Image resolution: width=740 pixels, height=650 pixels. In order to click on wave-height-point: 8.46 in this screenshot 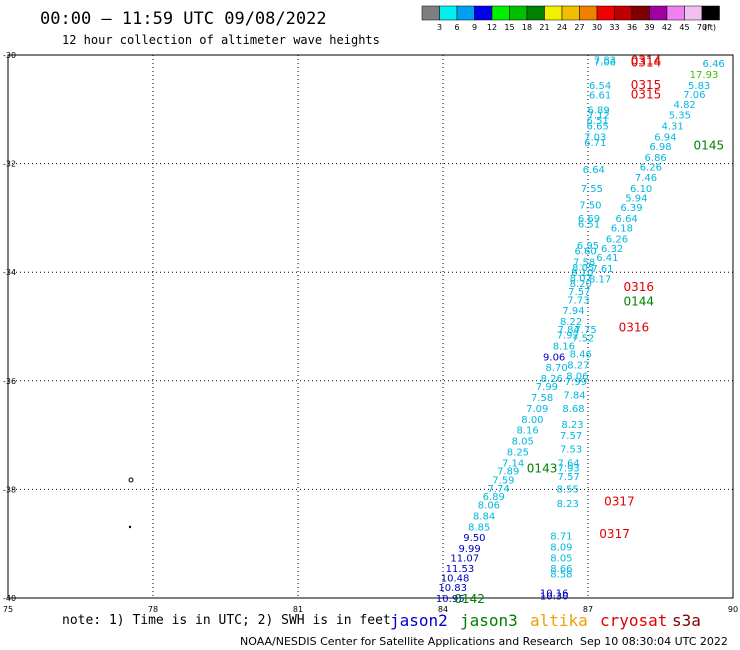, I will do `click(581, 355)`.